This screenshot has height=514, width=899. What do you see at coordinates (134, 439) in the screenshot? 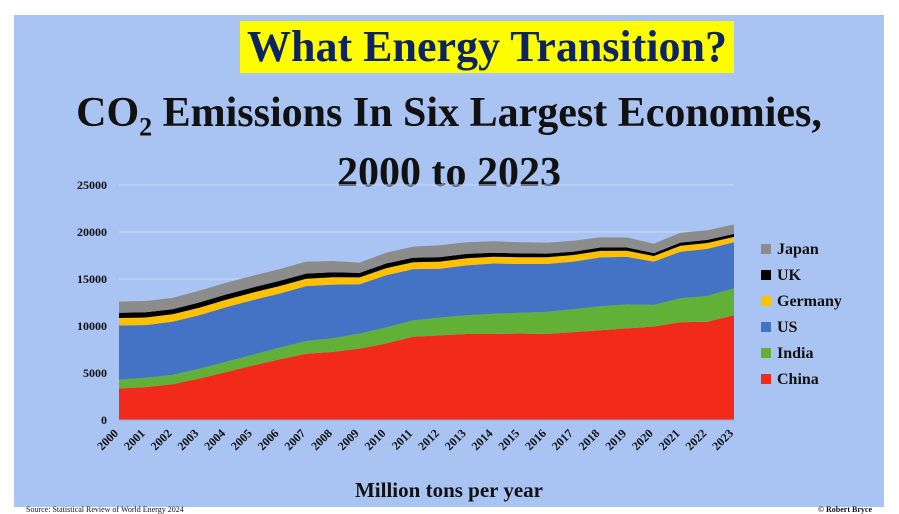
I see `x-tick-label: 2001` at bounding box center [134, 439].